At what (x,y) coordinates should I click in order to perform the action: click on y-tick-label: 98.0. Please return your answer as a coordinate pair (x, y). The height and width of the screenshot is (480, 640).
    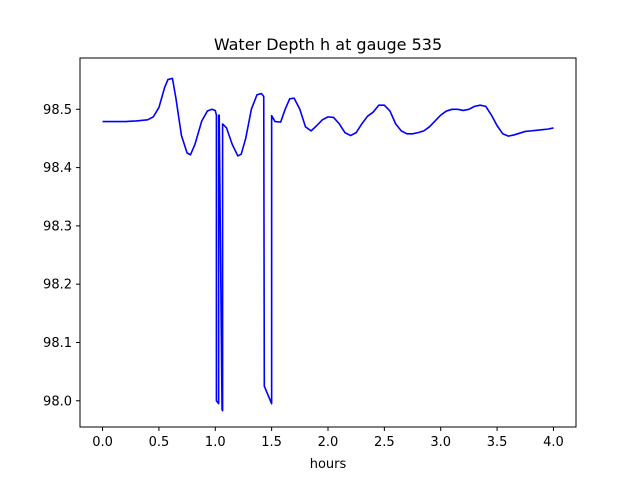
    Looking at the image, I should click on (57, 401).